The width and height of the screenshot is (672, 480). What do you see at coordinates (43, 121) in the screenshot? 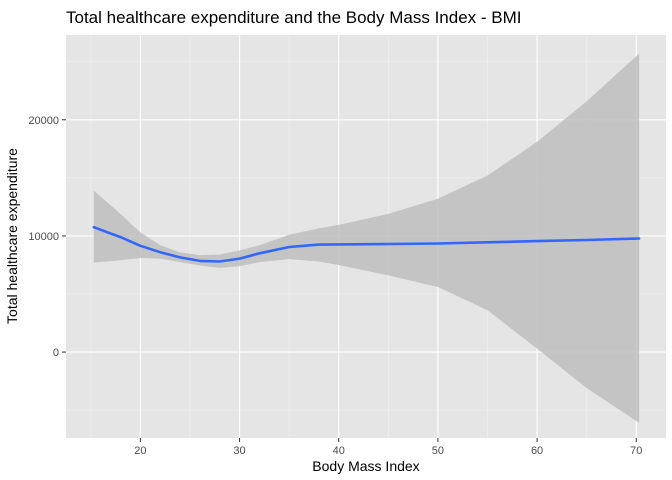
I see `y-tick-label: 20000` at bounding box center [43, 121].